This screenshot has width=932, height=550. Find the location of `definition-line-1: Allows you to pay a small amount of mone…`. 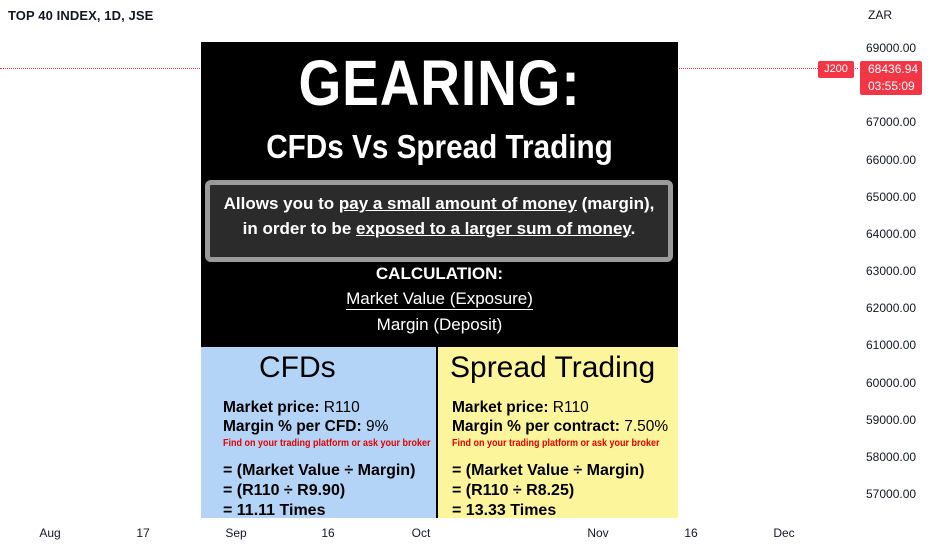

definition-line-1: Allows you to pay a small amount of mone… is located at coordinates (439, 203).